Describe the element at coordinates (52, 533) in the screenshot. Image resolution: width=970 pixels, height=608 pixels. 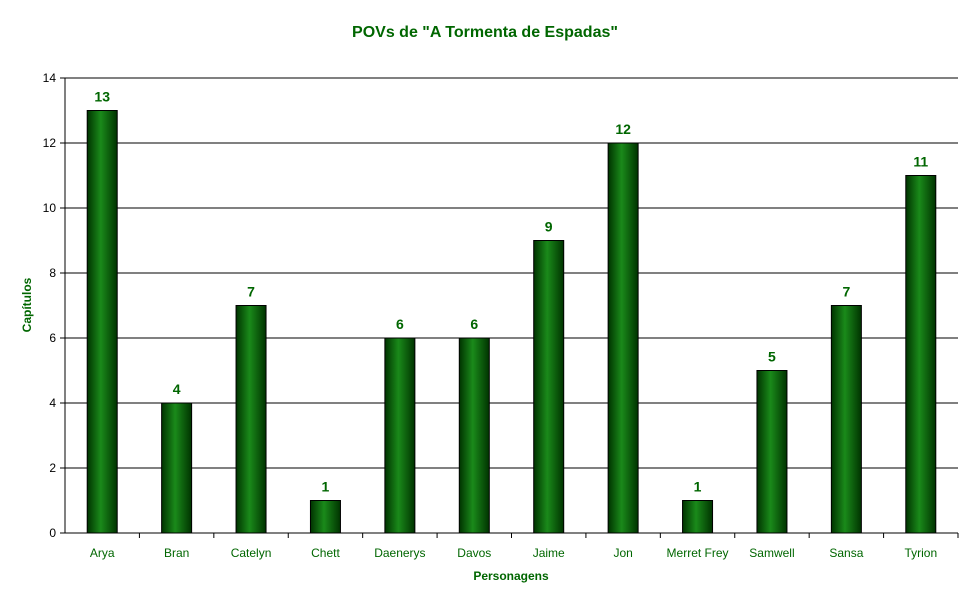
I see `y-tick-label: 0` at that location.